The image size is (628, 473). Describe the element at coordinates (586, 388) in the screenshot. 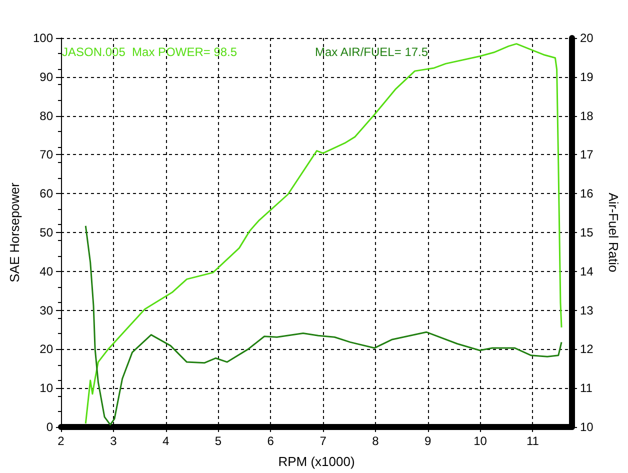

I see `y2-tick-label: 11` at that location.